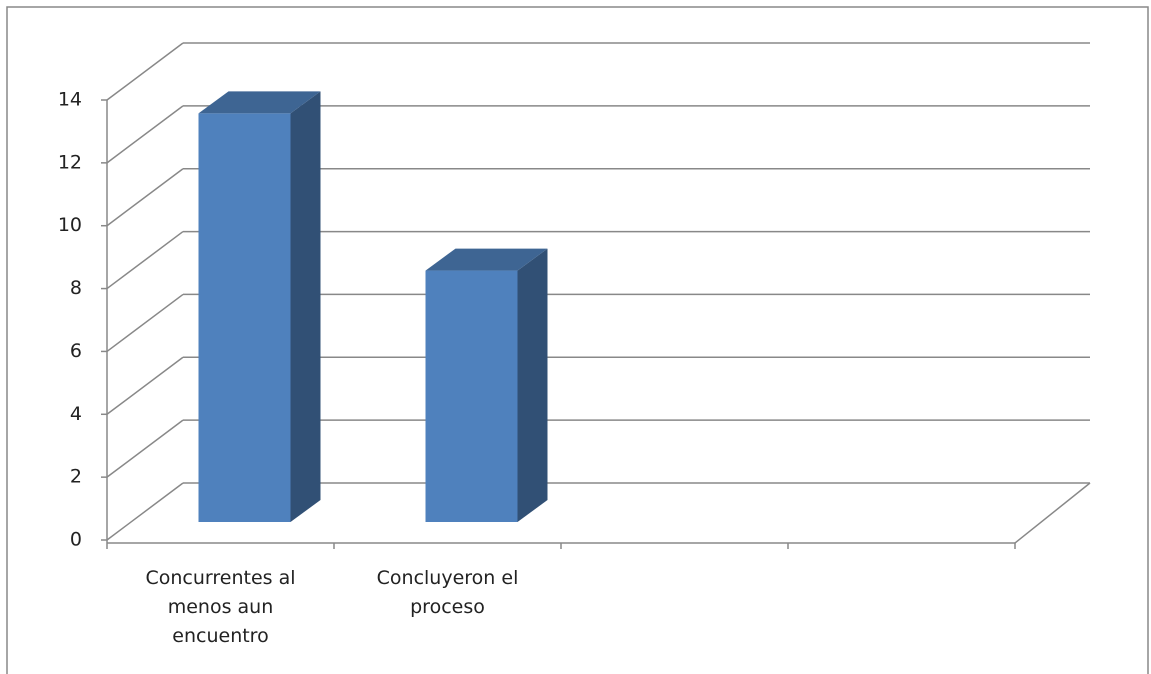  I want to click on y-tick-label: 0, so click(76, 540).